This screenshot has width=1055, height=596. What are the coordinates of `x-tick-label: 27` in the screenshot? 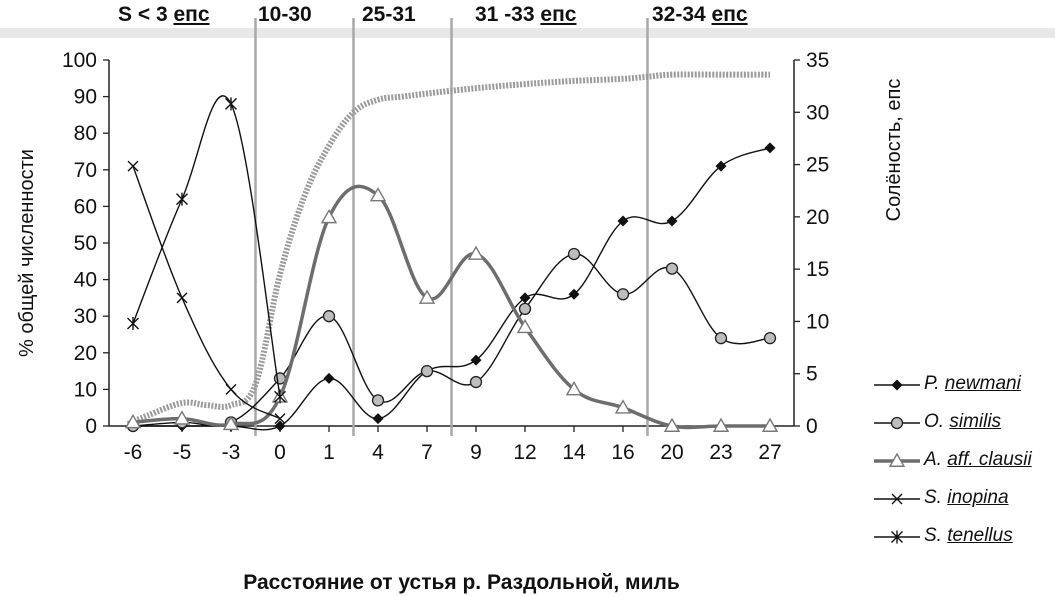 It's located at (769, 452).